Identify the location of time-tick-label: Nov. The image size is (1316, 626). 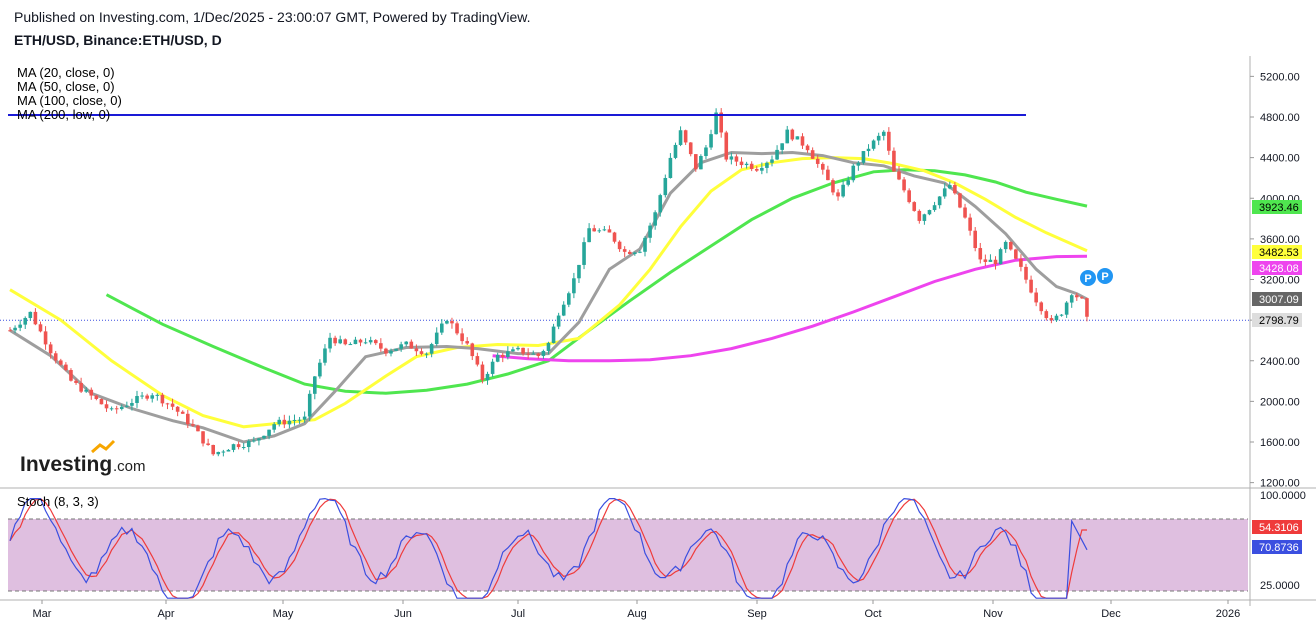
(993, 614).